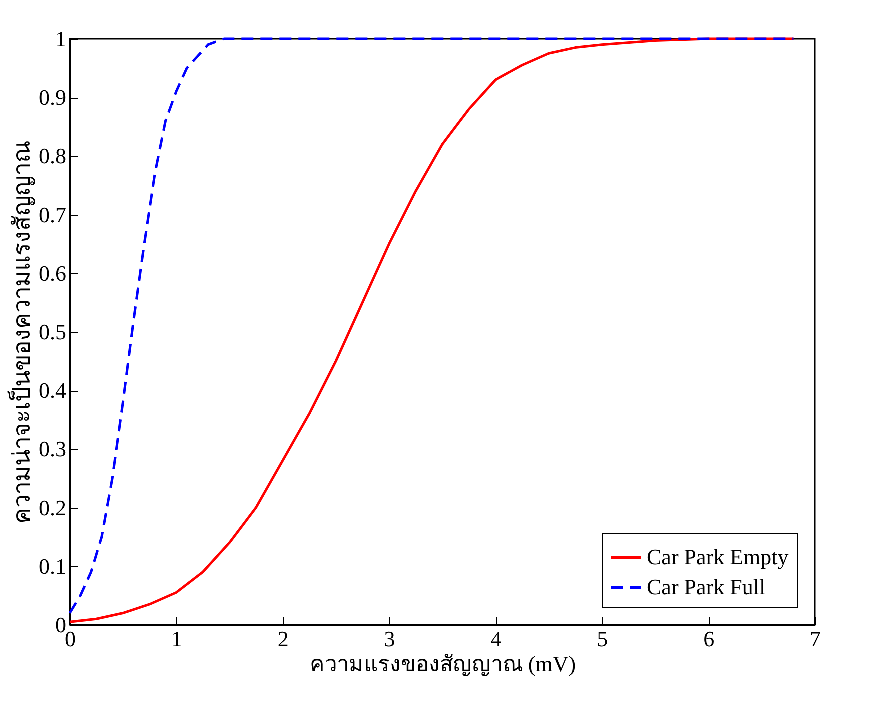  What do you see at coordinates (390, 639) in the screenshot?
I see `x-tick-label: 3` at bounding box center [390, 639].